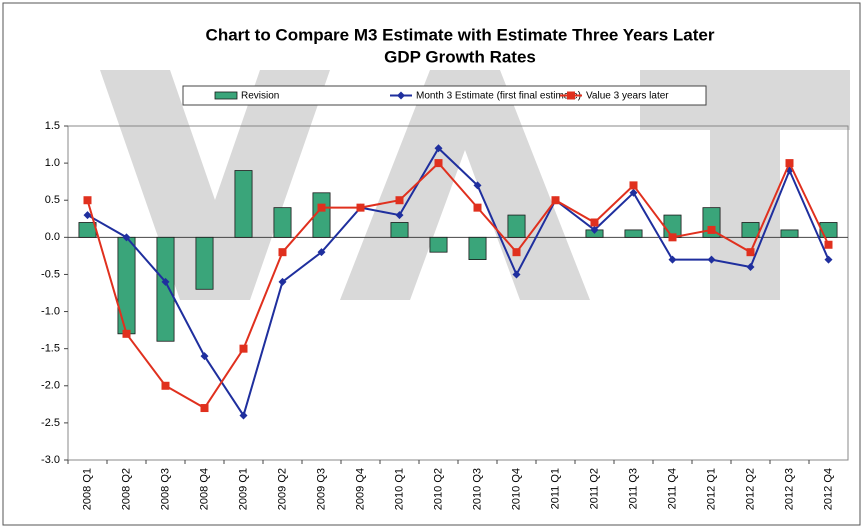 The image size is (863, 528). What do you see at coordinates (50, 349) in the screenshot?
I see `y-tick-label: -1.5` at bounding box center [50, 349].